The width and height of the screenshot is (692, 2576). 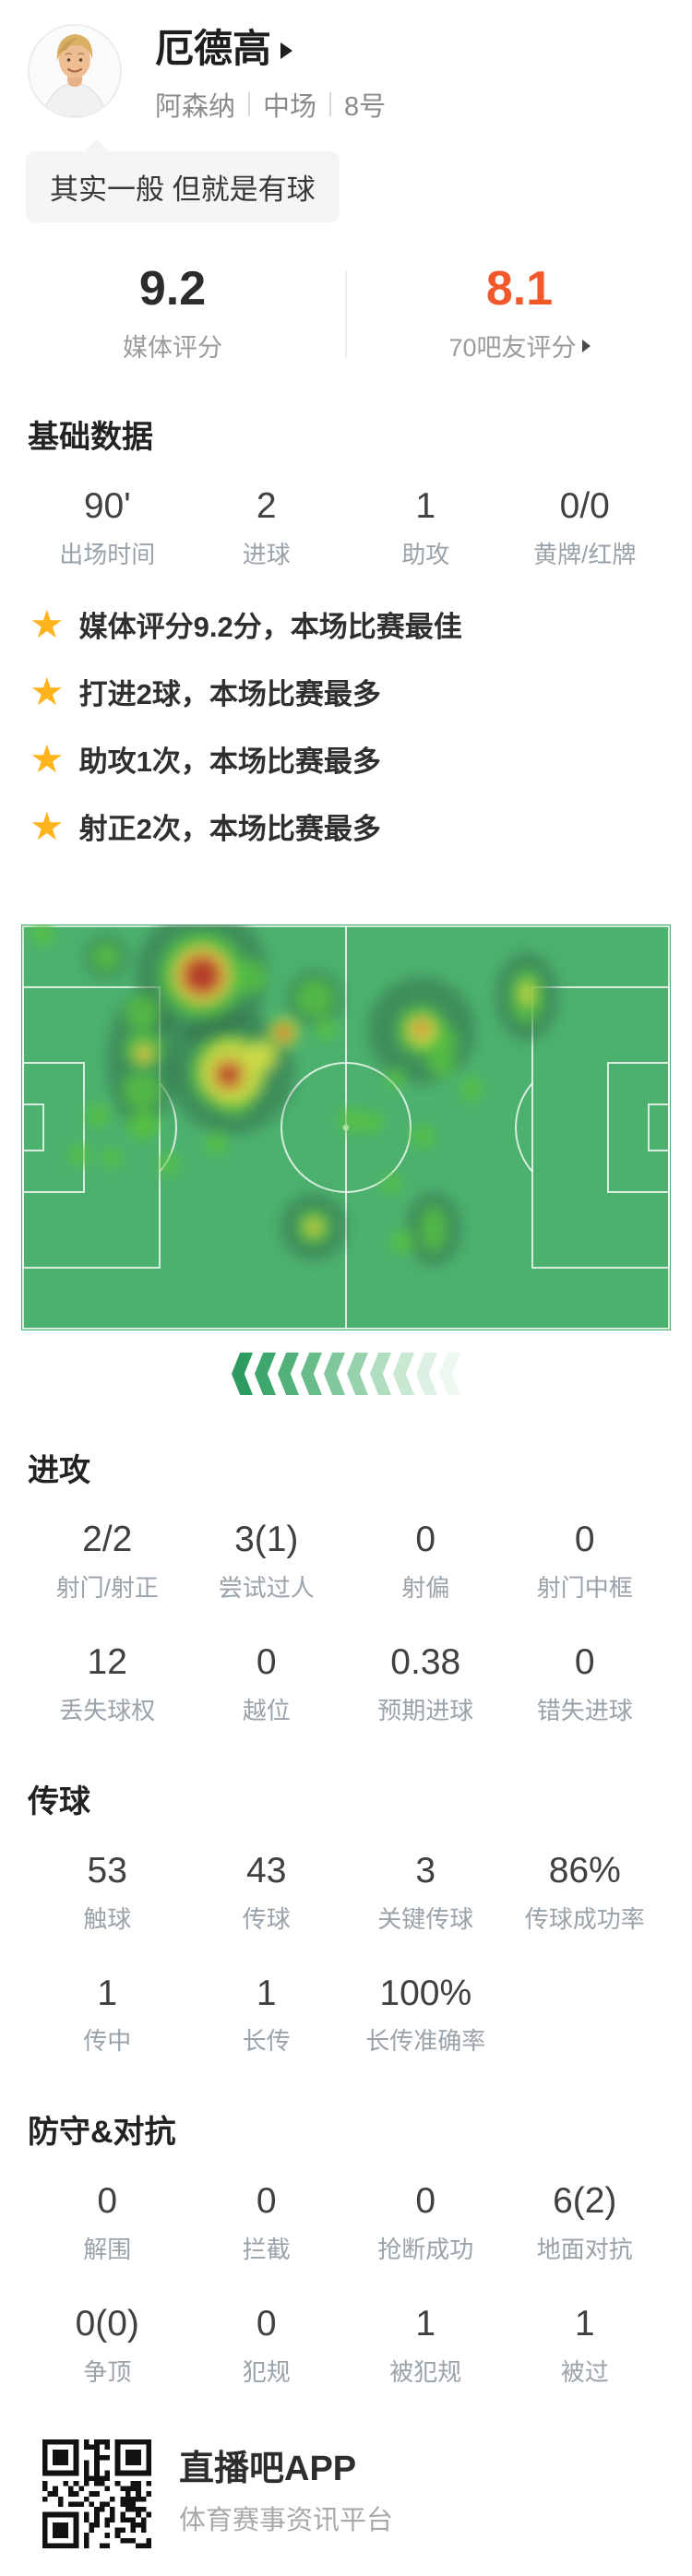 I want to click on player-name: 厄德高, so click(x=213, y=48).